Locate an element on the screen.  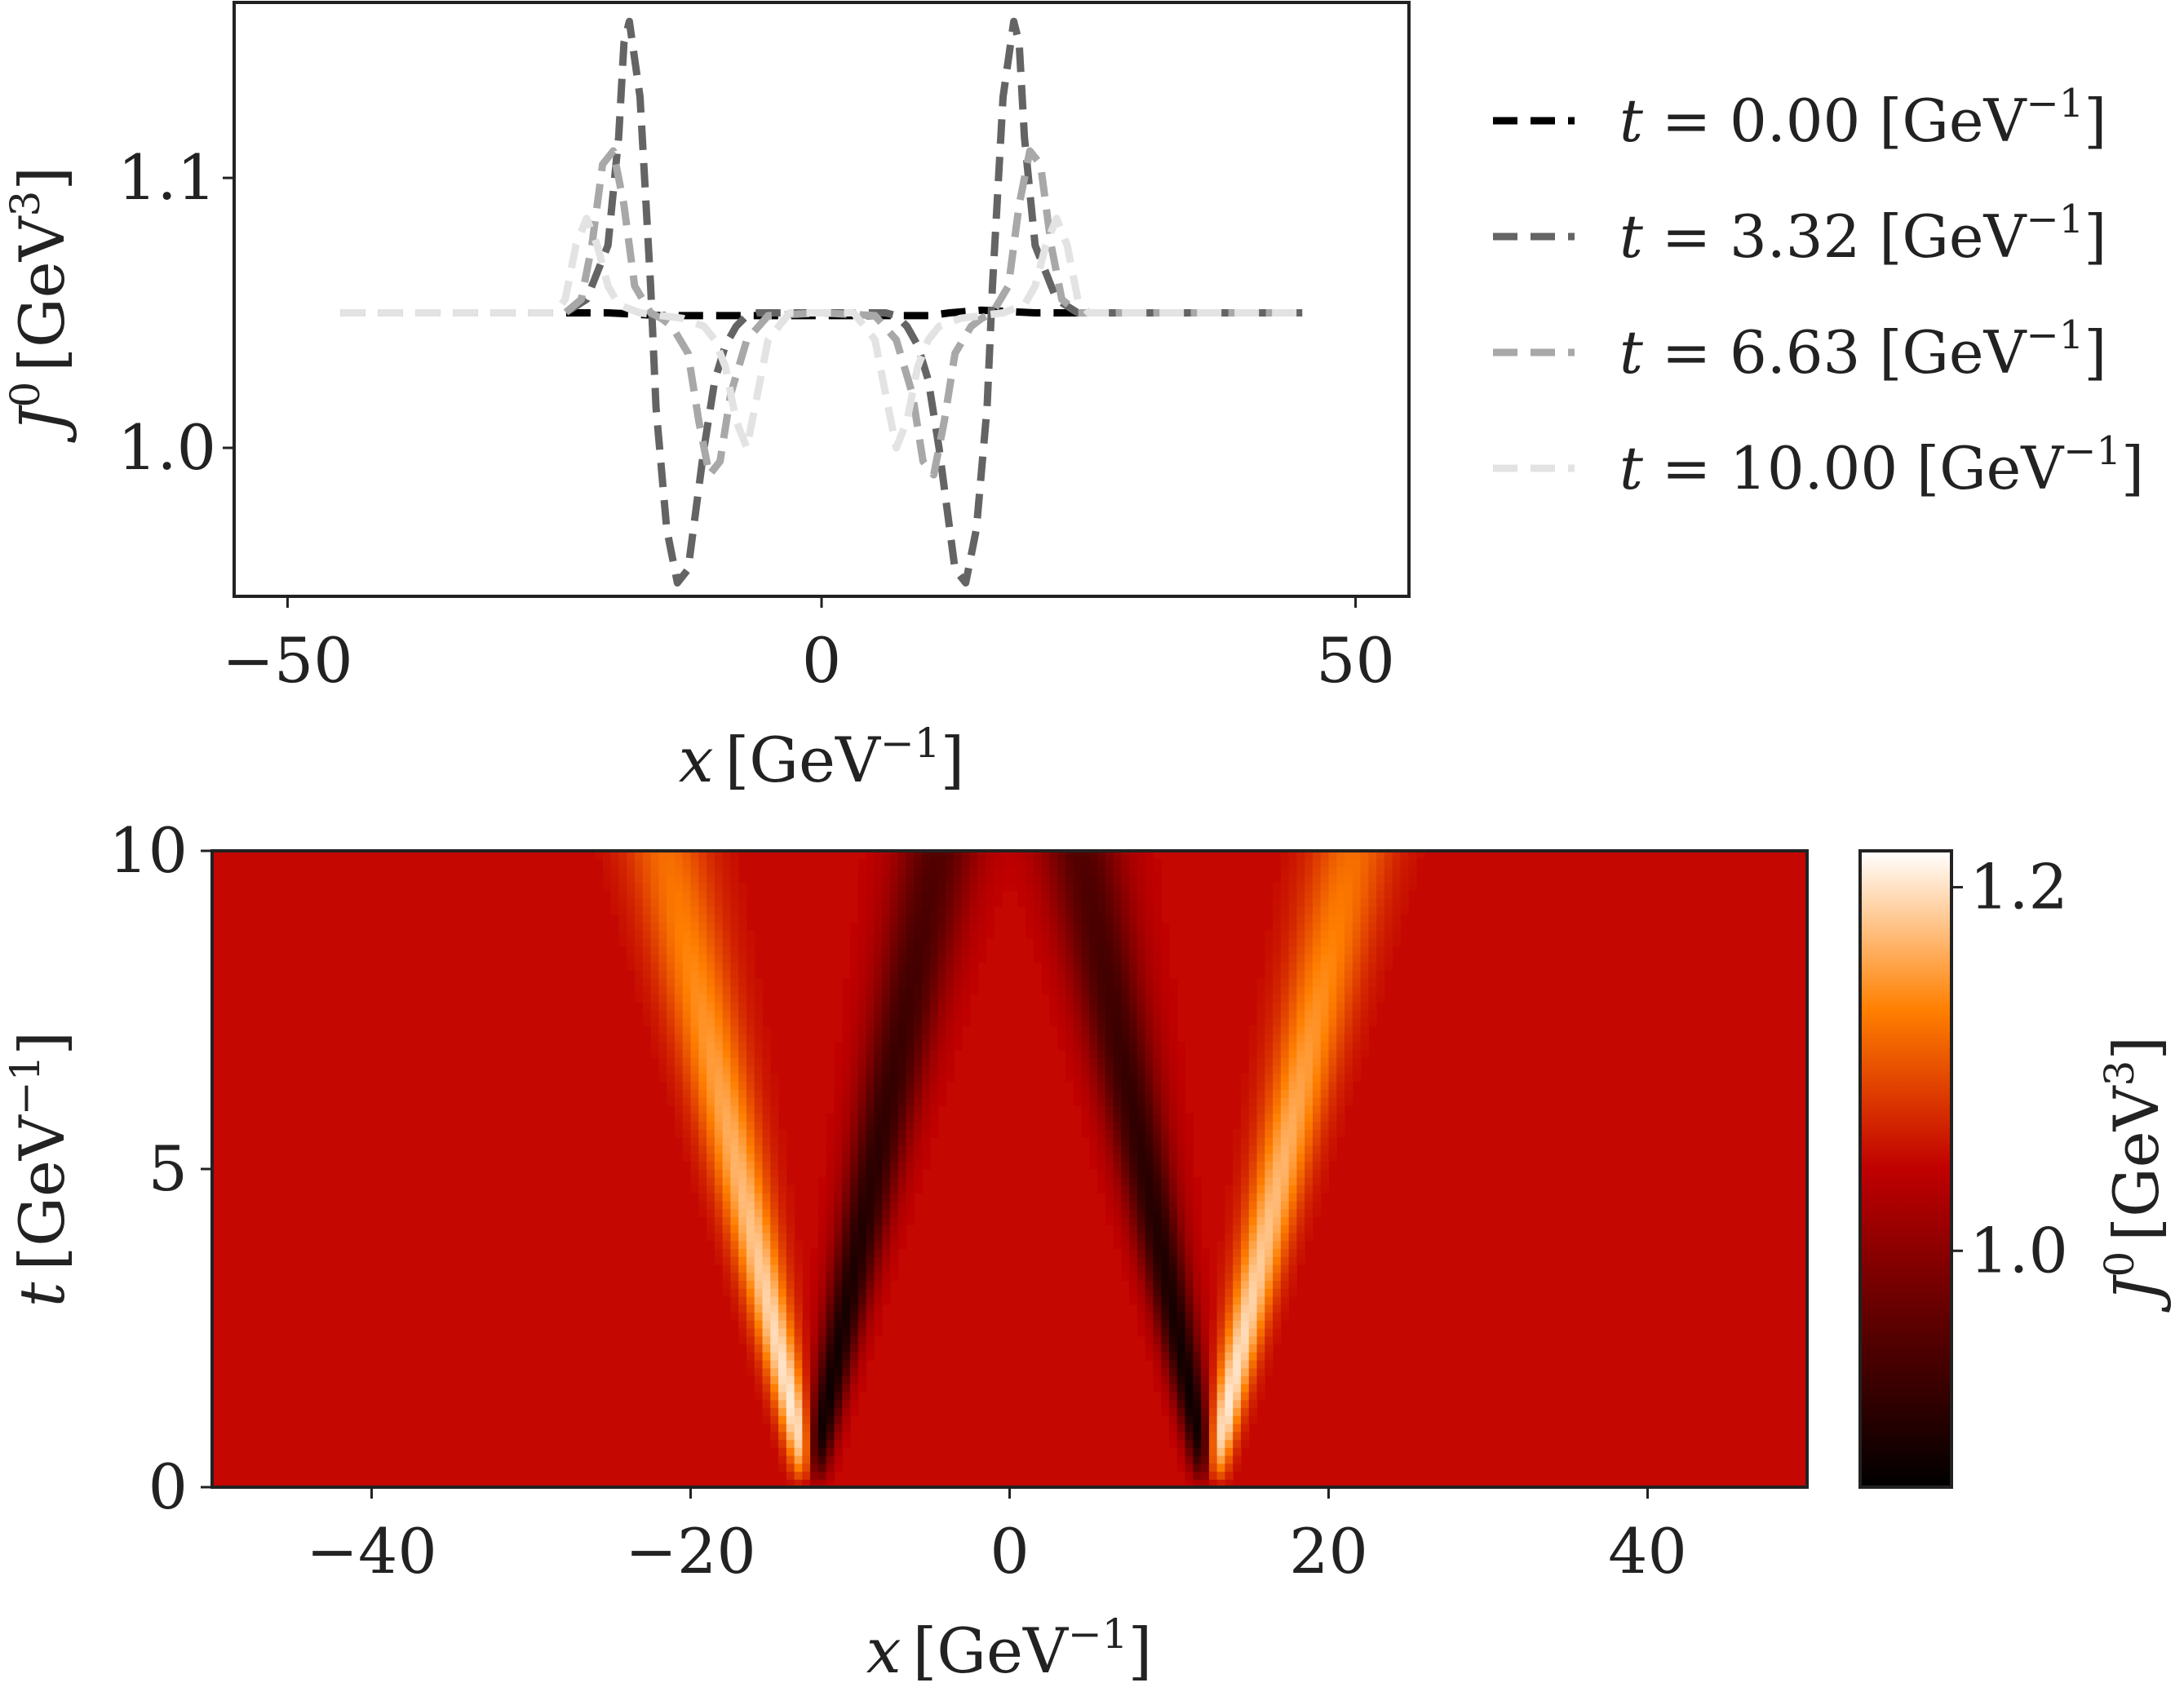
legend-entry: t = 6.63 [GeV−1] is located at coordinates (1800, 349).